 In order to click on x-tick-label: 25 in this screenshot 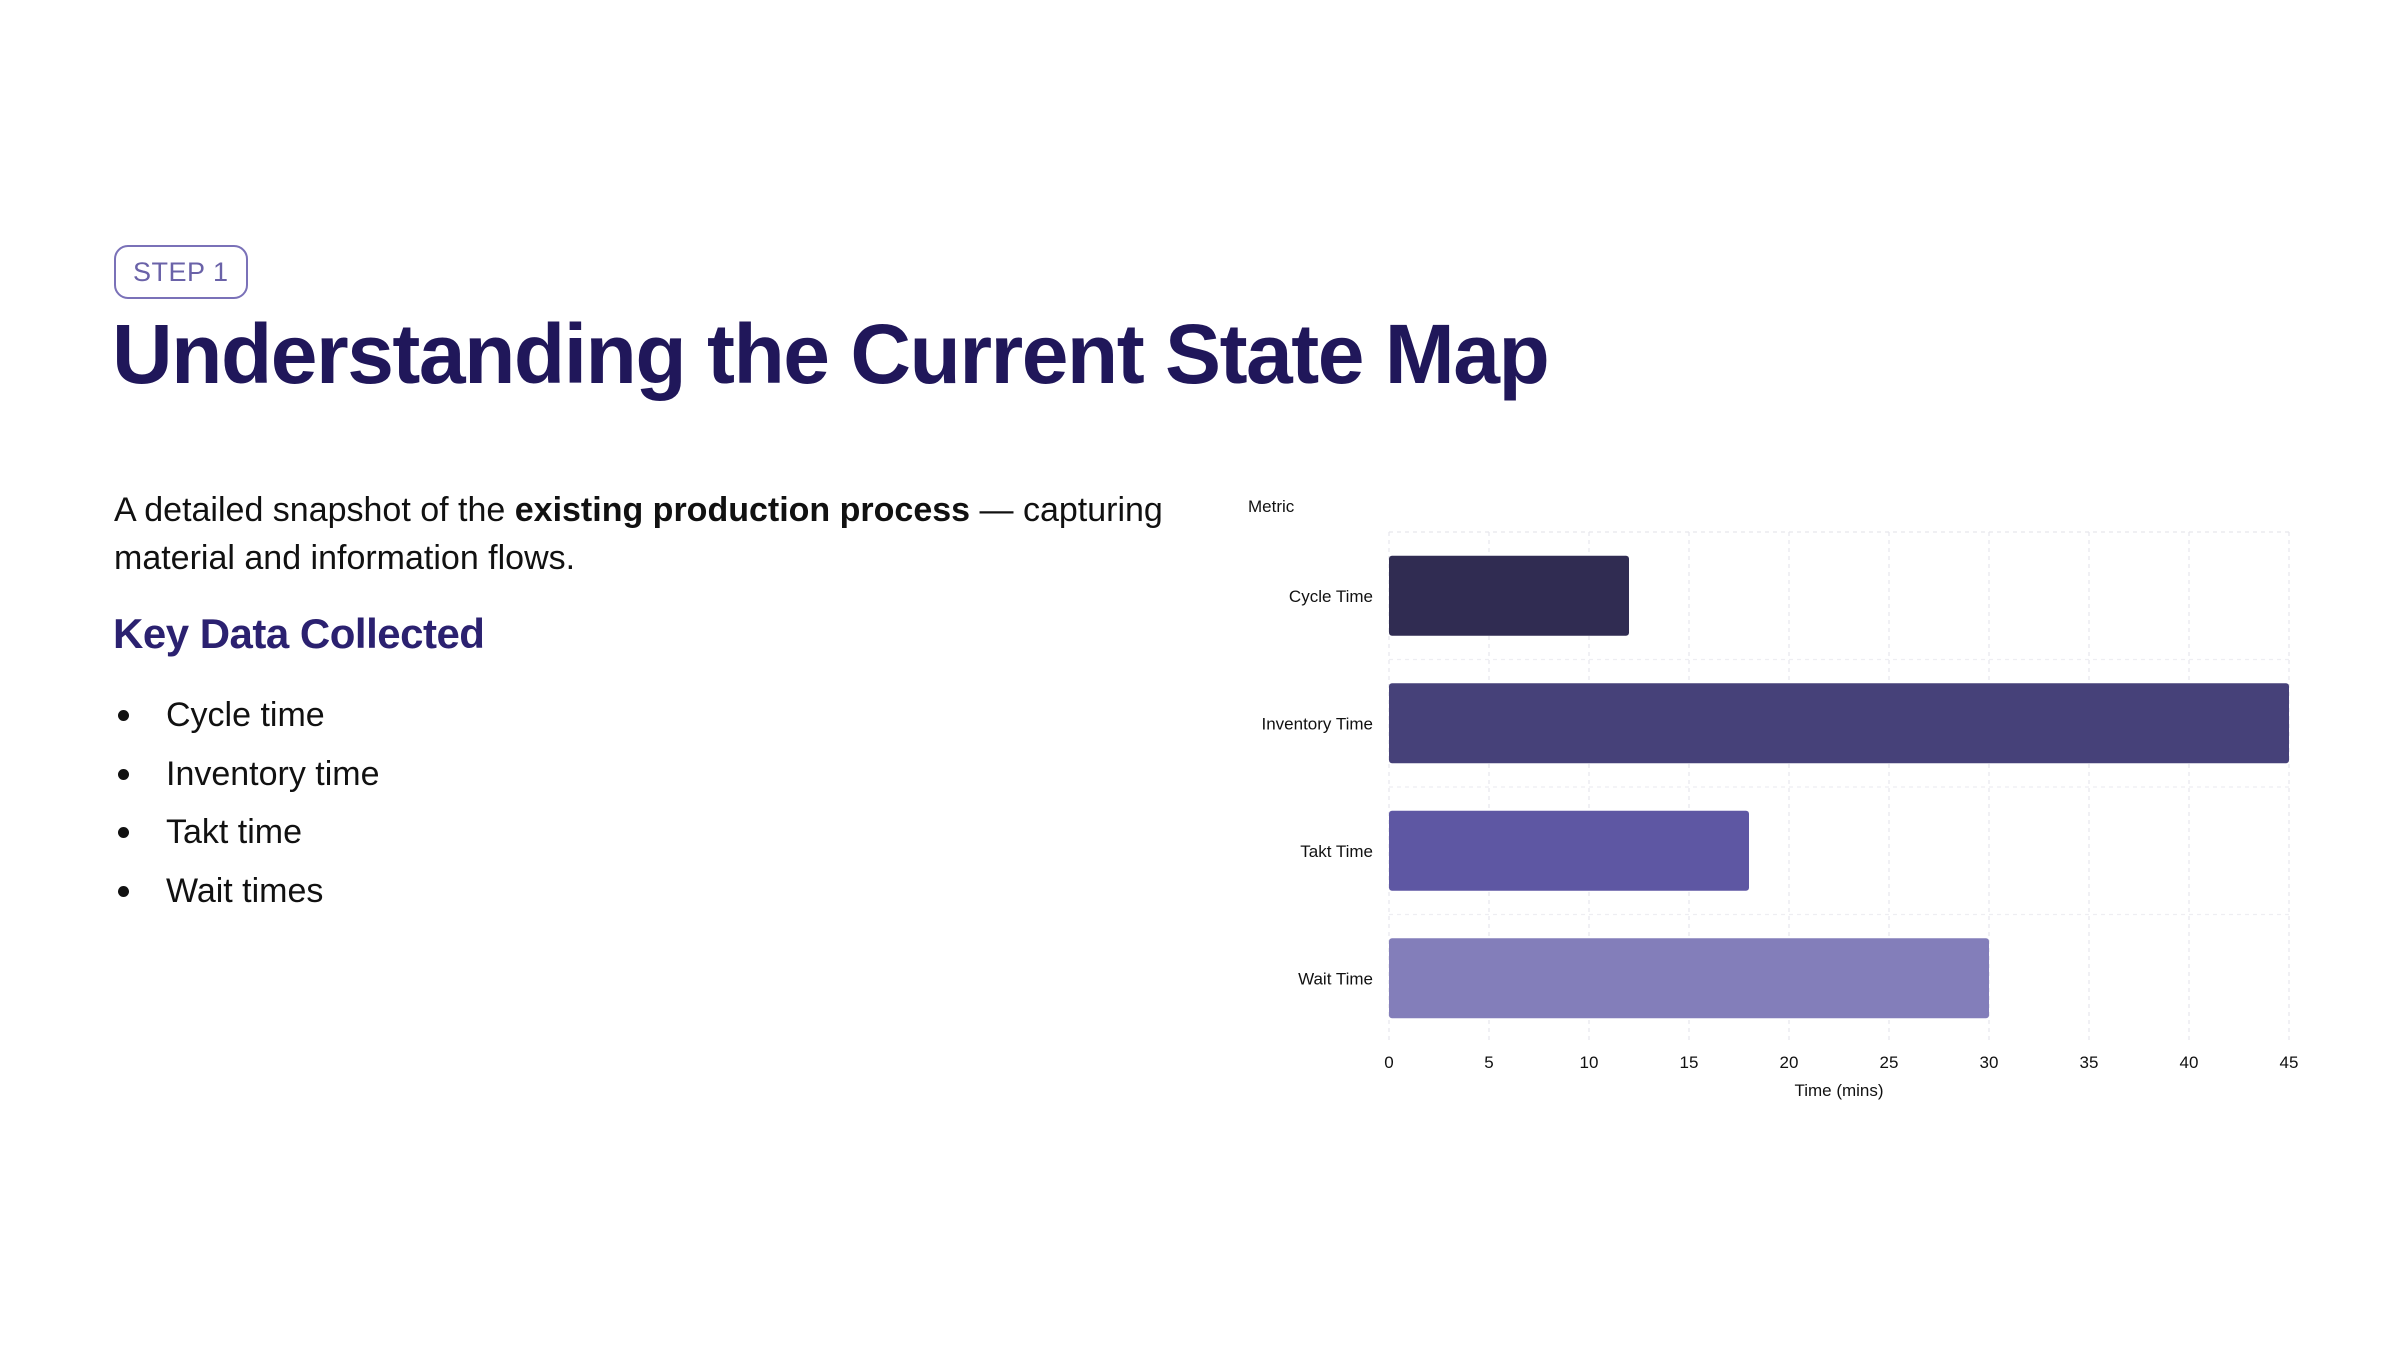, I will do `click(1889, 1062)`.